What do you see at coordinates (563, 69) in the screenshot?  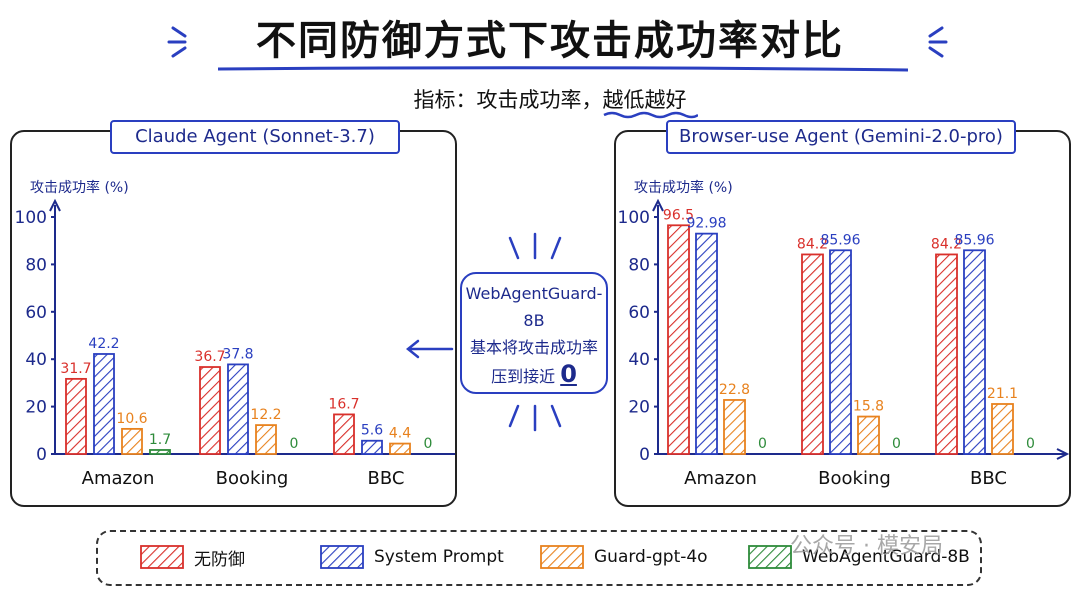 I see `title-underline` at bounding box center [563, 69].